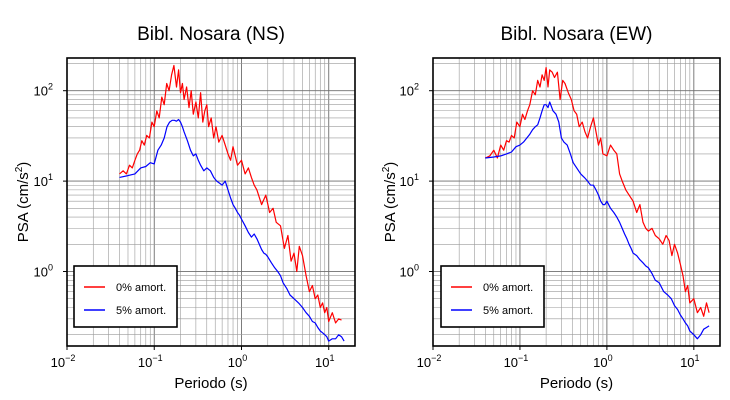 Image resolution: width=730 pixels, height=400 pixels. What do you see at coordinates (211, 34) in the screenshot?
I see `chart-title: Bibl. Nosara (NS)` at bounding box center [211, 34].